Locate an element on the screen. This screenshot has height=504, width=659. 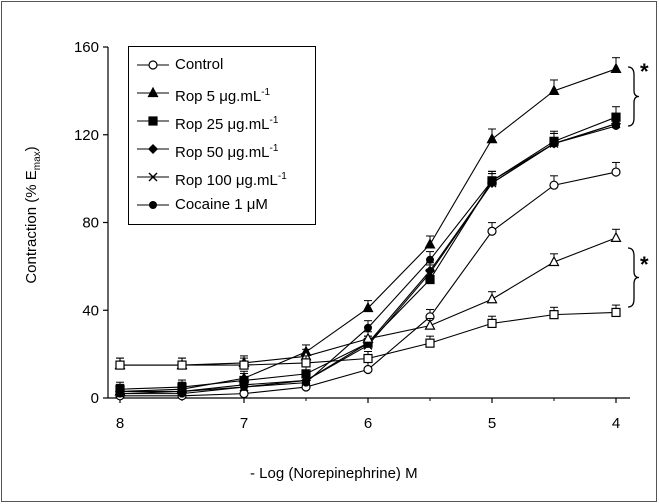
legend-item: Cocaine 1 μM is located at coordinates (224, 205).